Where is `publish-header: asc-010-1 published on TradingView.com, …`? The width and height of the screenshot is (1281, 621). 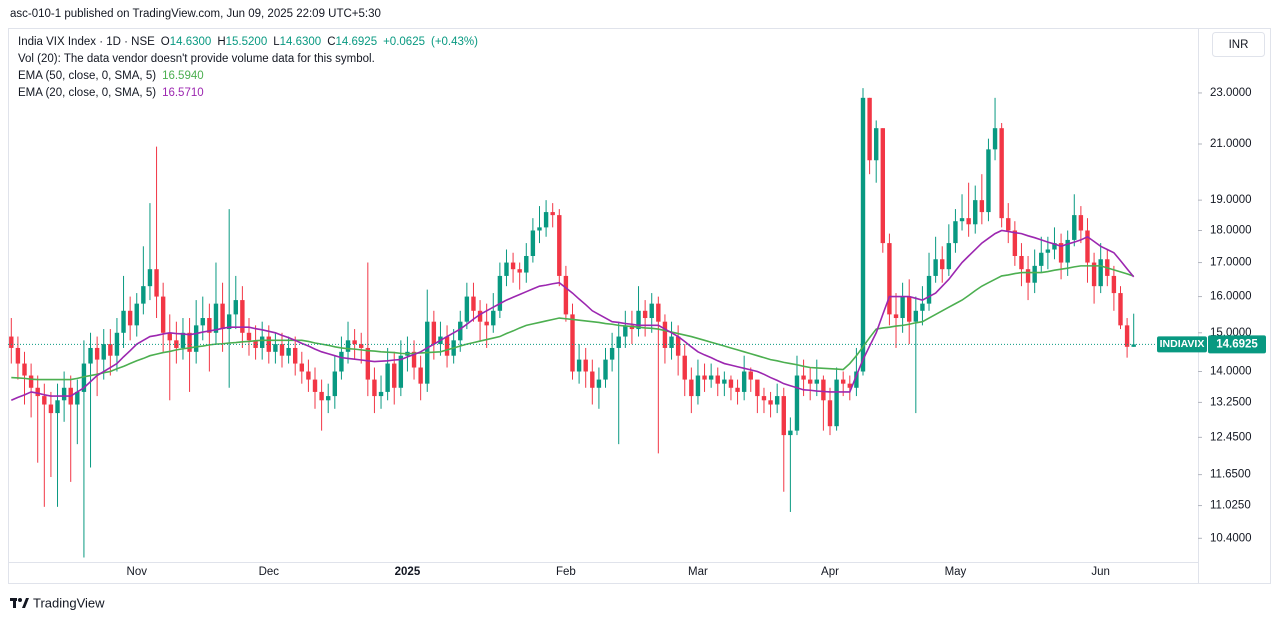
publish-header: asc-010-1 published on TradingView.com, … is located at coordinates (195, 14).